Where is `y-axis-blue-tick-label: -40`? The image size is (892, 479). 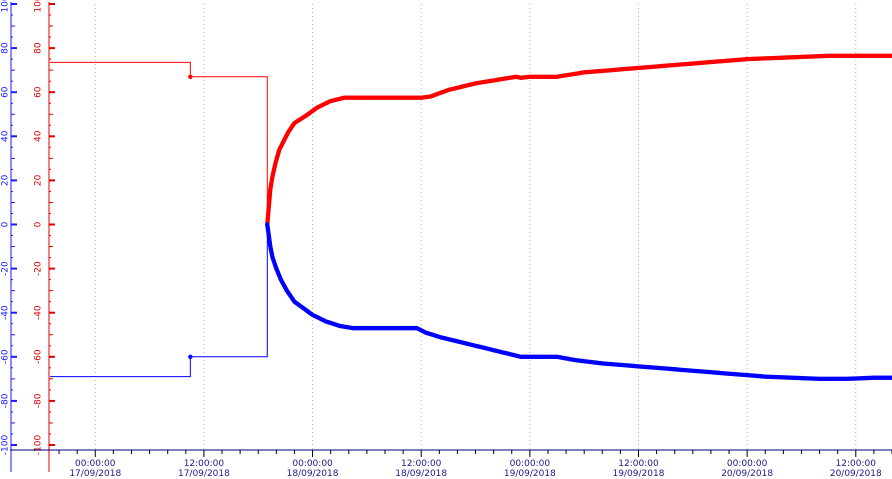
y-axis-blue-tick-label: -40 is located at coordinates (6, 312).